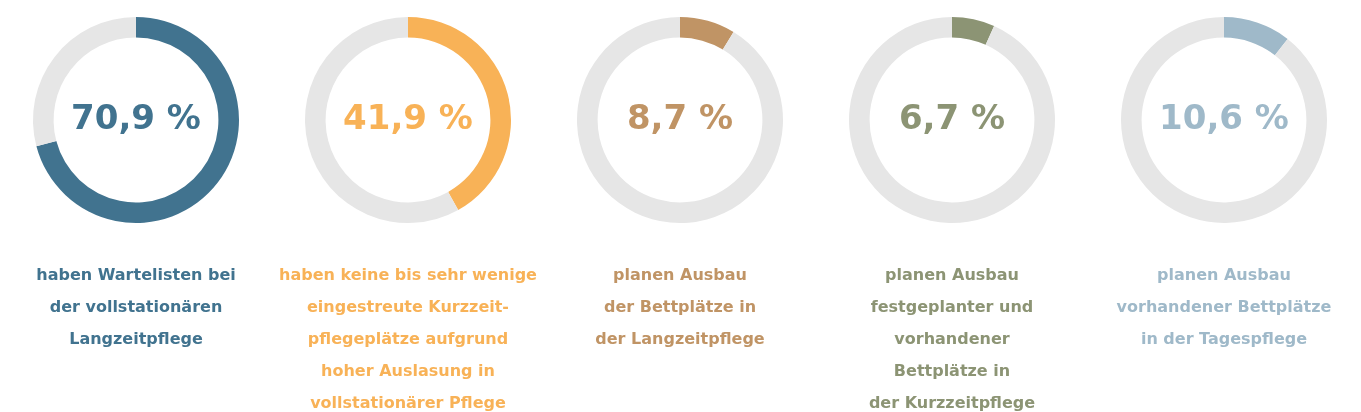  What do you see at coordinates (1224, 307) in the screenshot?
I see `text: planen Ausbau vorhandener Bettplätze in der Tagespflege` at bounding box center [1224, 307].